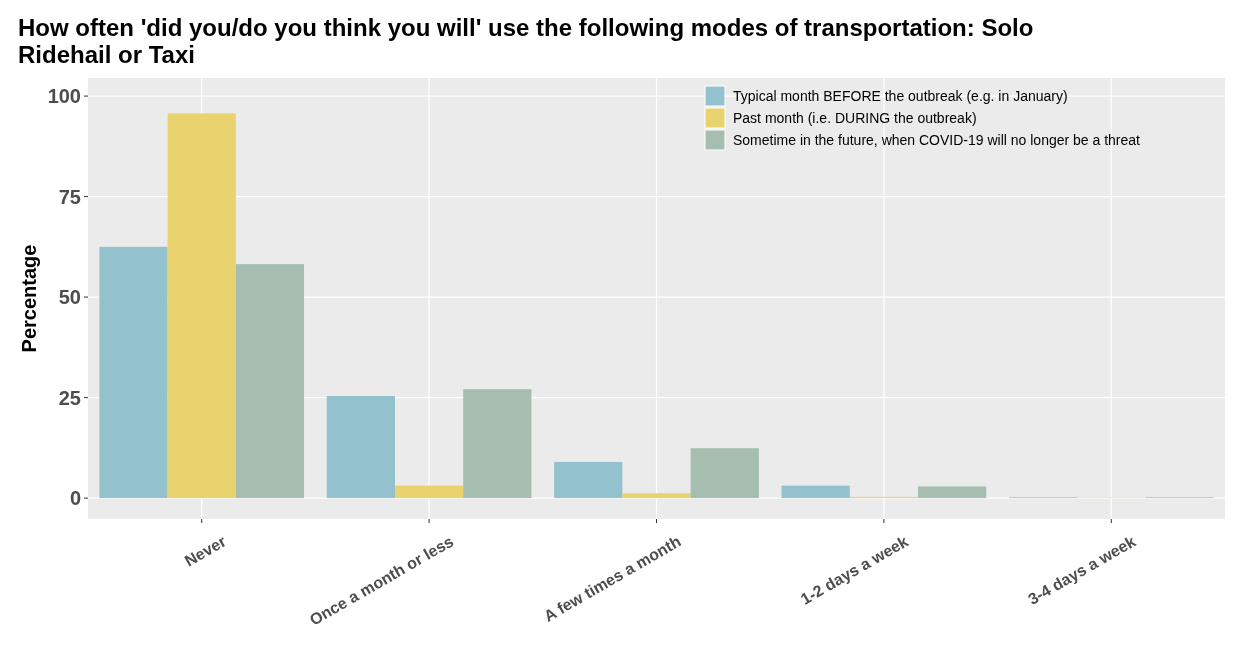 This screenshot has height=645, width=1243. I want to click on y-tick-label: 75, so click(69, 196).